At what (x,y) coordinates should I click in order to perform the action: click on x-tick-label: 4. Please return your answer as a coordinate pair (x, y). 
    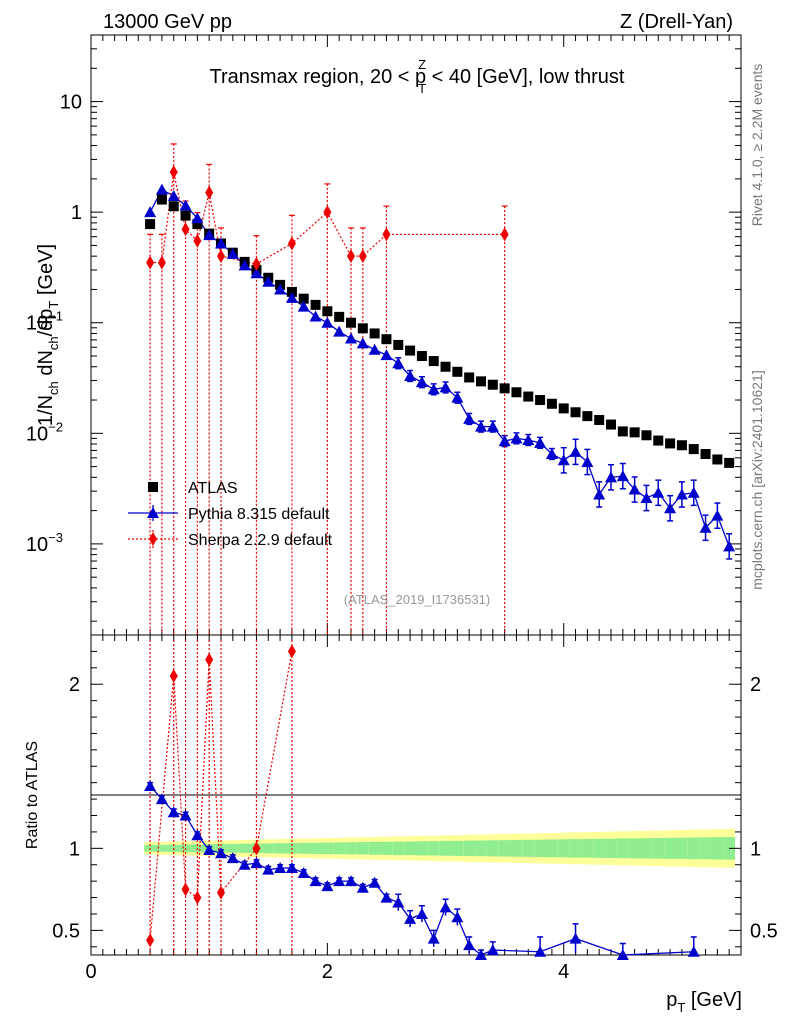
    Looking at the image, I should click on (563, 972).